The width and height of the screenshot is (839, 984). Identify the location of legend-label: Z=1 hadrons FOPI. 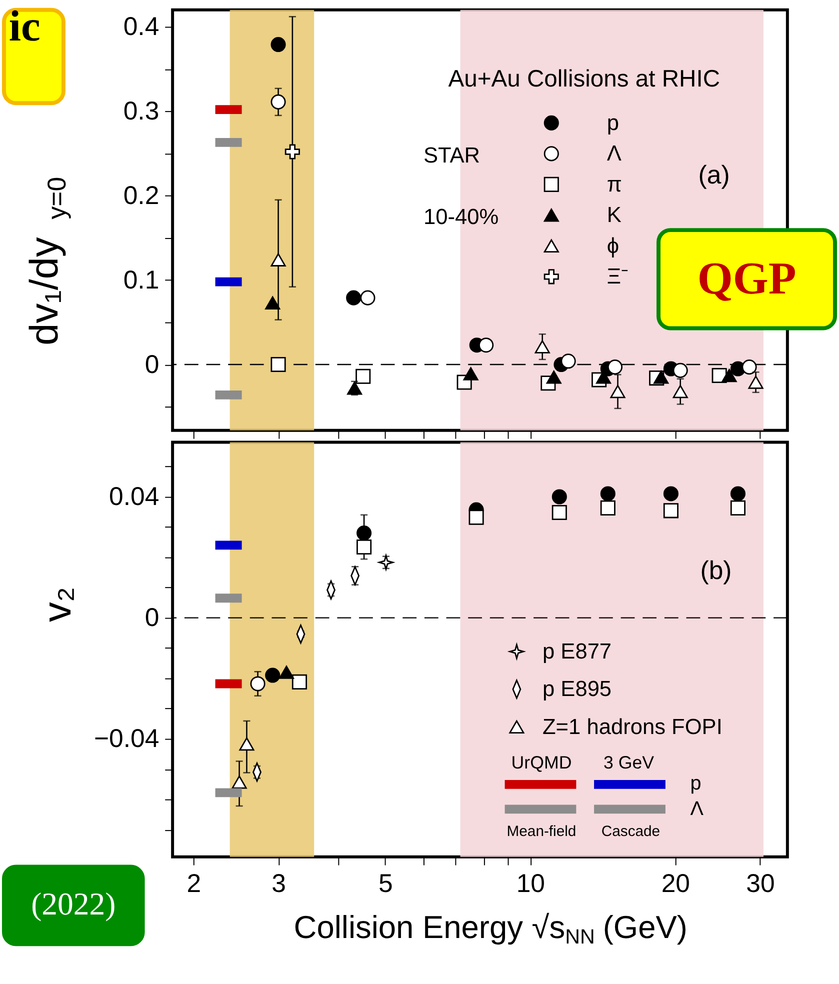
(632, 726).